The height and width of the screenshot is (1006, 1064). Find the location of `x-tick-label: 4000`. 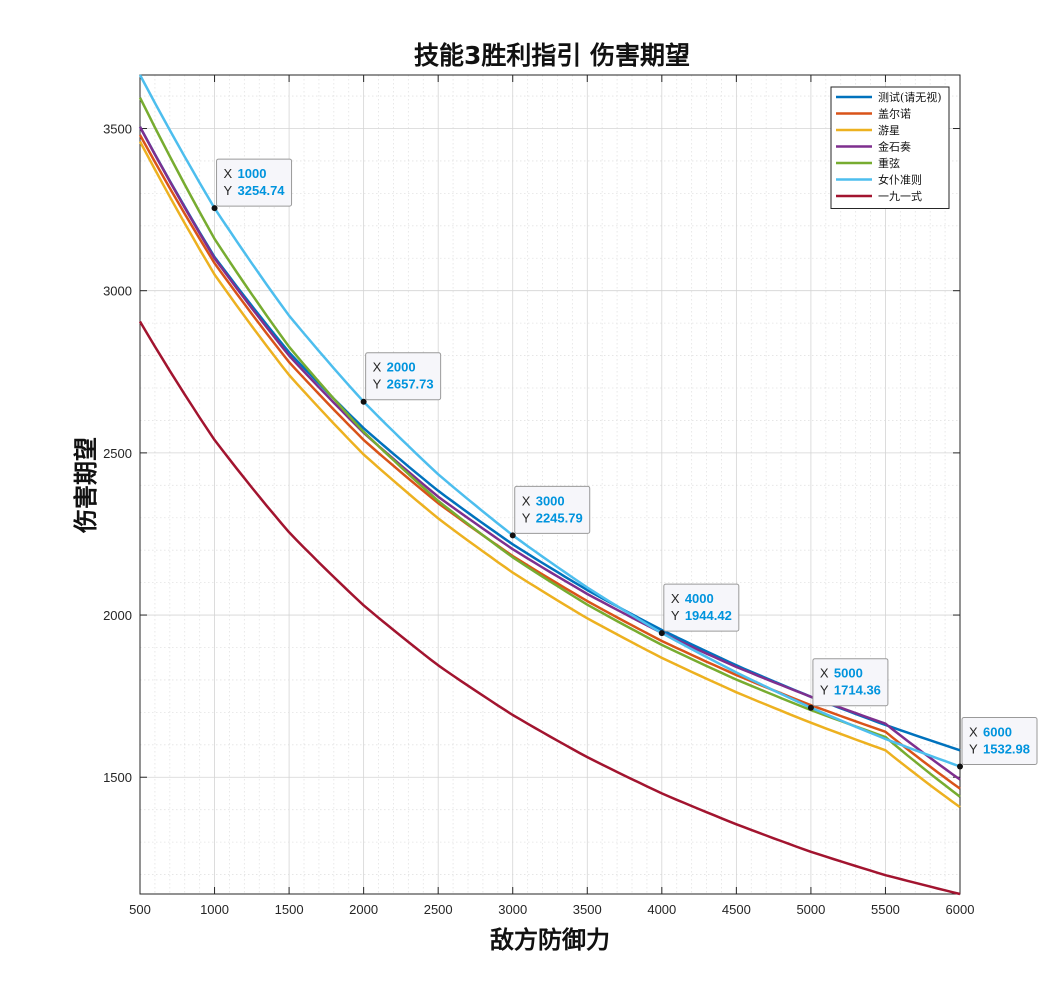

x-tick-label: 4000 is located at coordinates (661, 909).